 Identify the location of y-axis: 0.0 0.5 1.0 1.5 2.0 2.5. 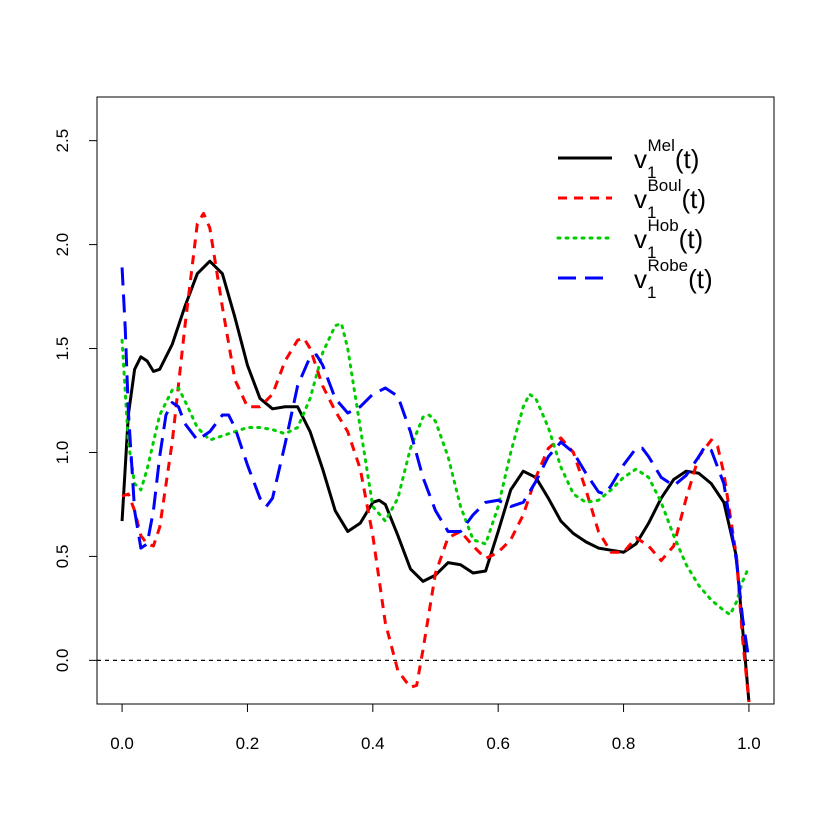
(75, 401).